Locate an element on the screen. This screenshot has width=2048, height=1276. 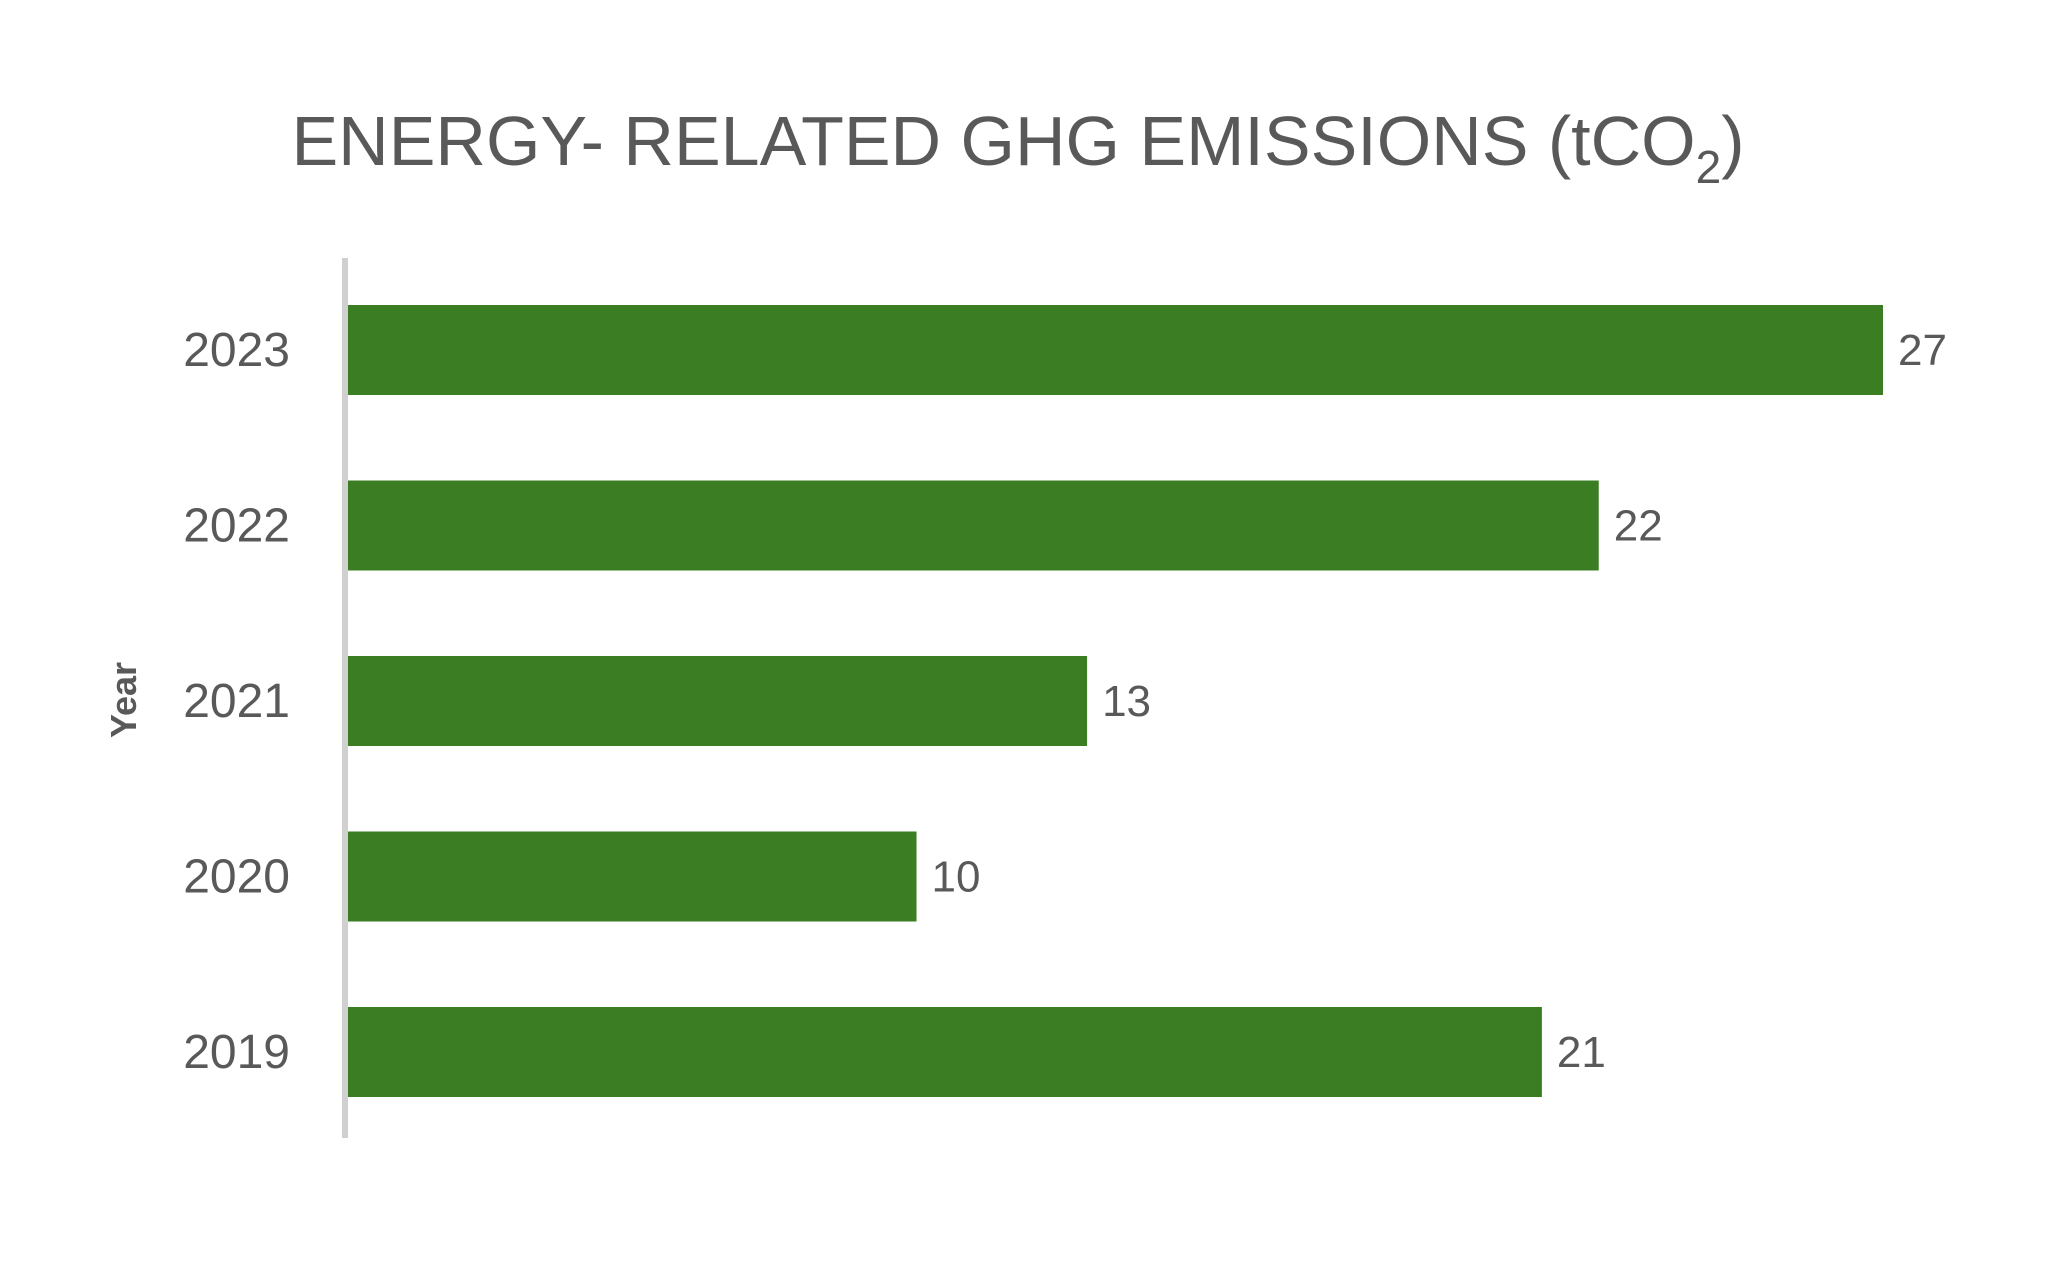
data-label-2022: 22 is located at coordinates (1638, 526).